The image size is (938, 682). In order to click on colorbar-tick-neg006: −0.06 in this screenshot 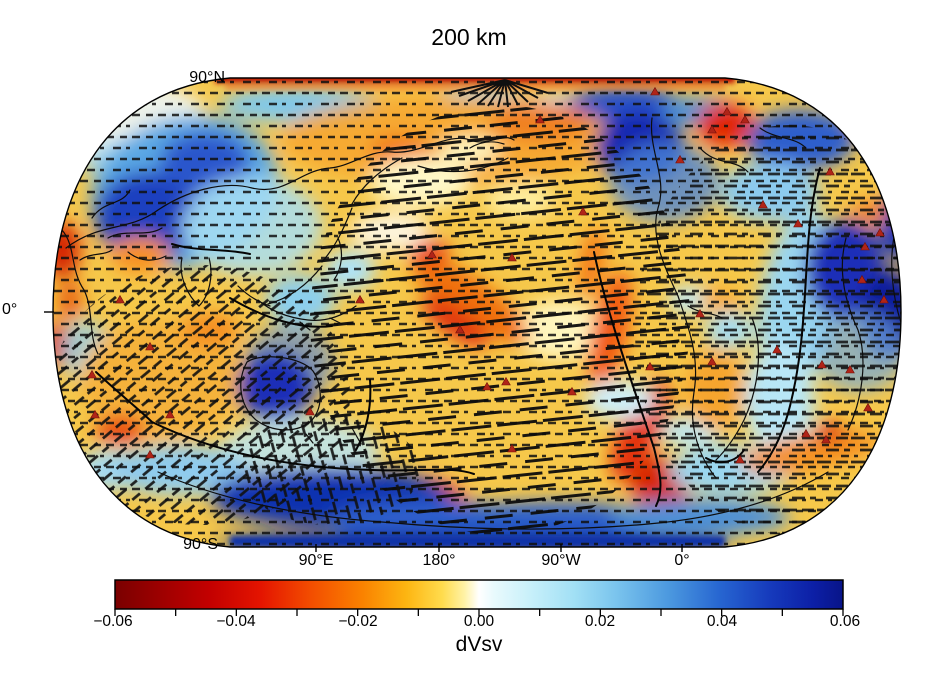, I will do `click(113, 621)`.